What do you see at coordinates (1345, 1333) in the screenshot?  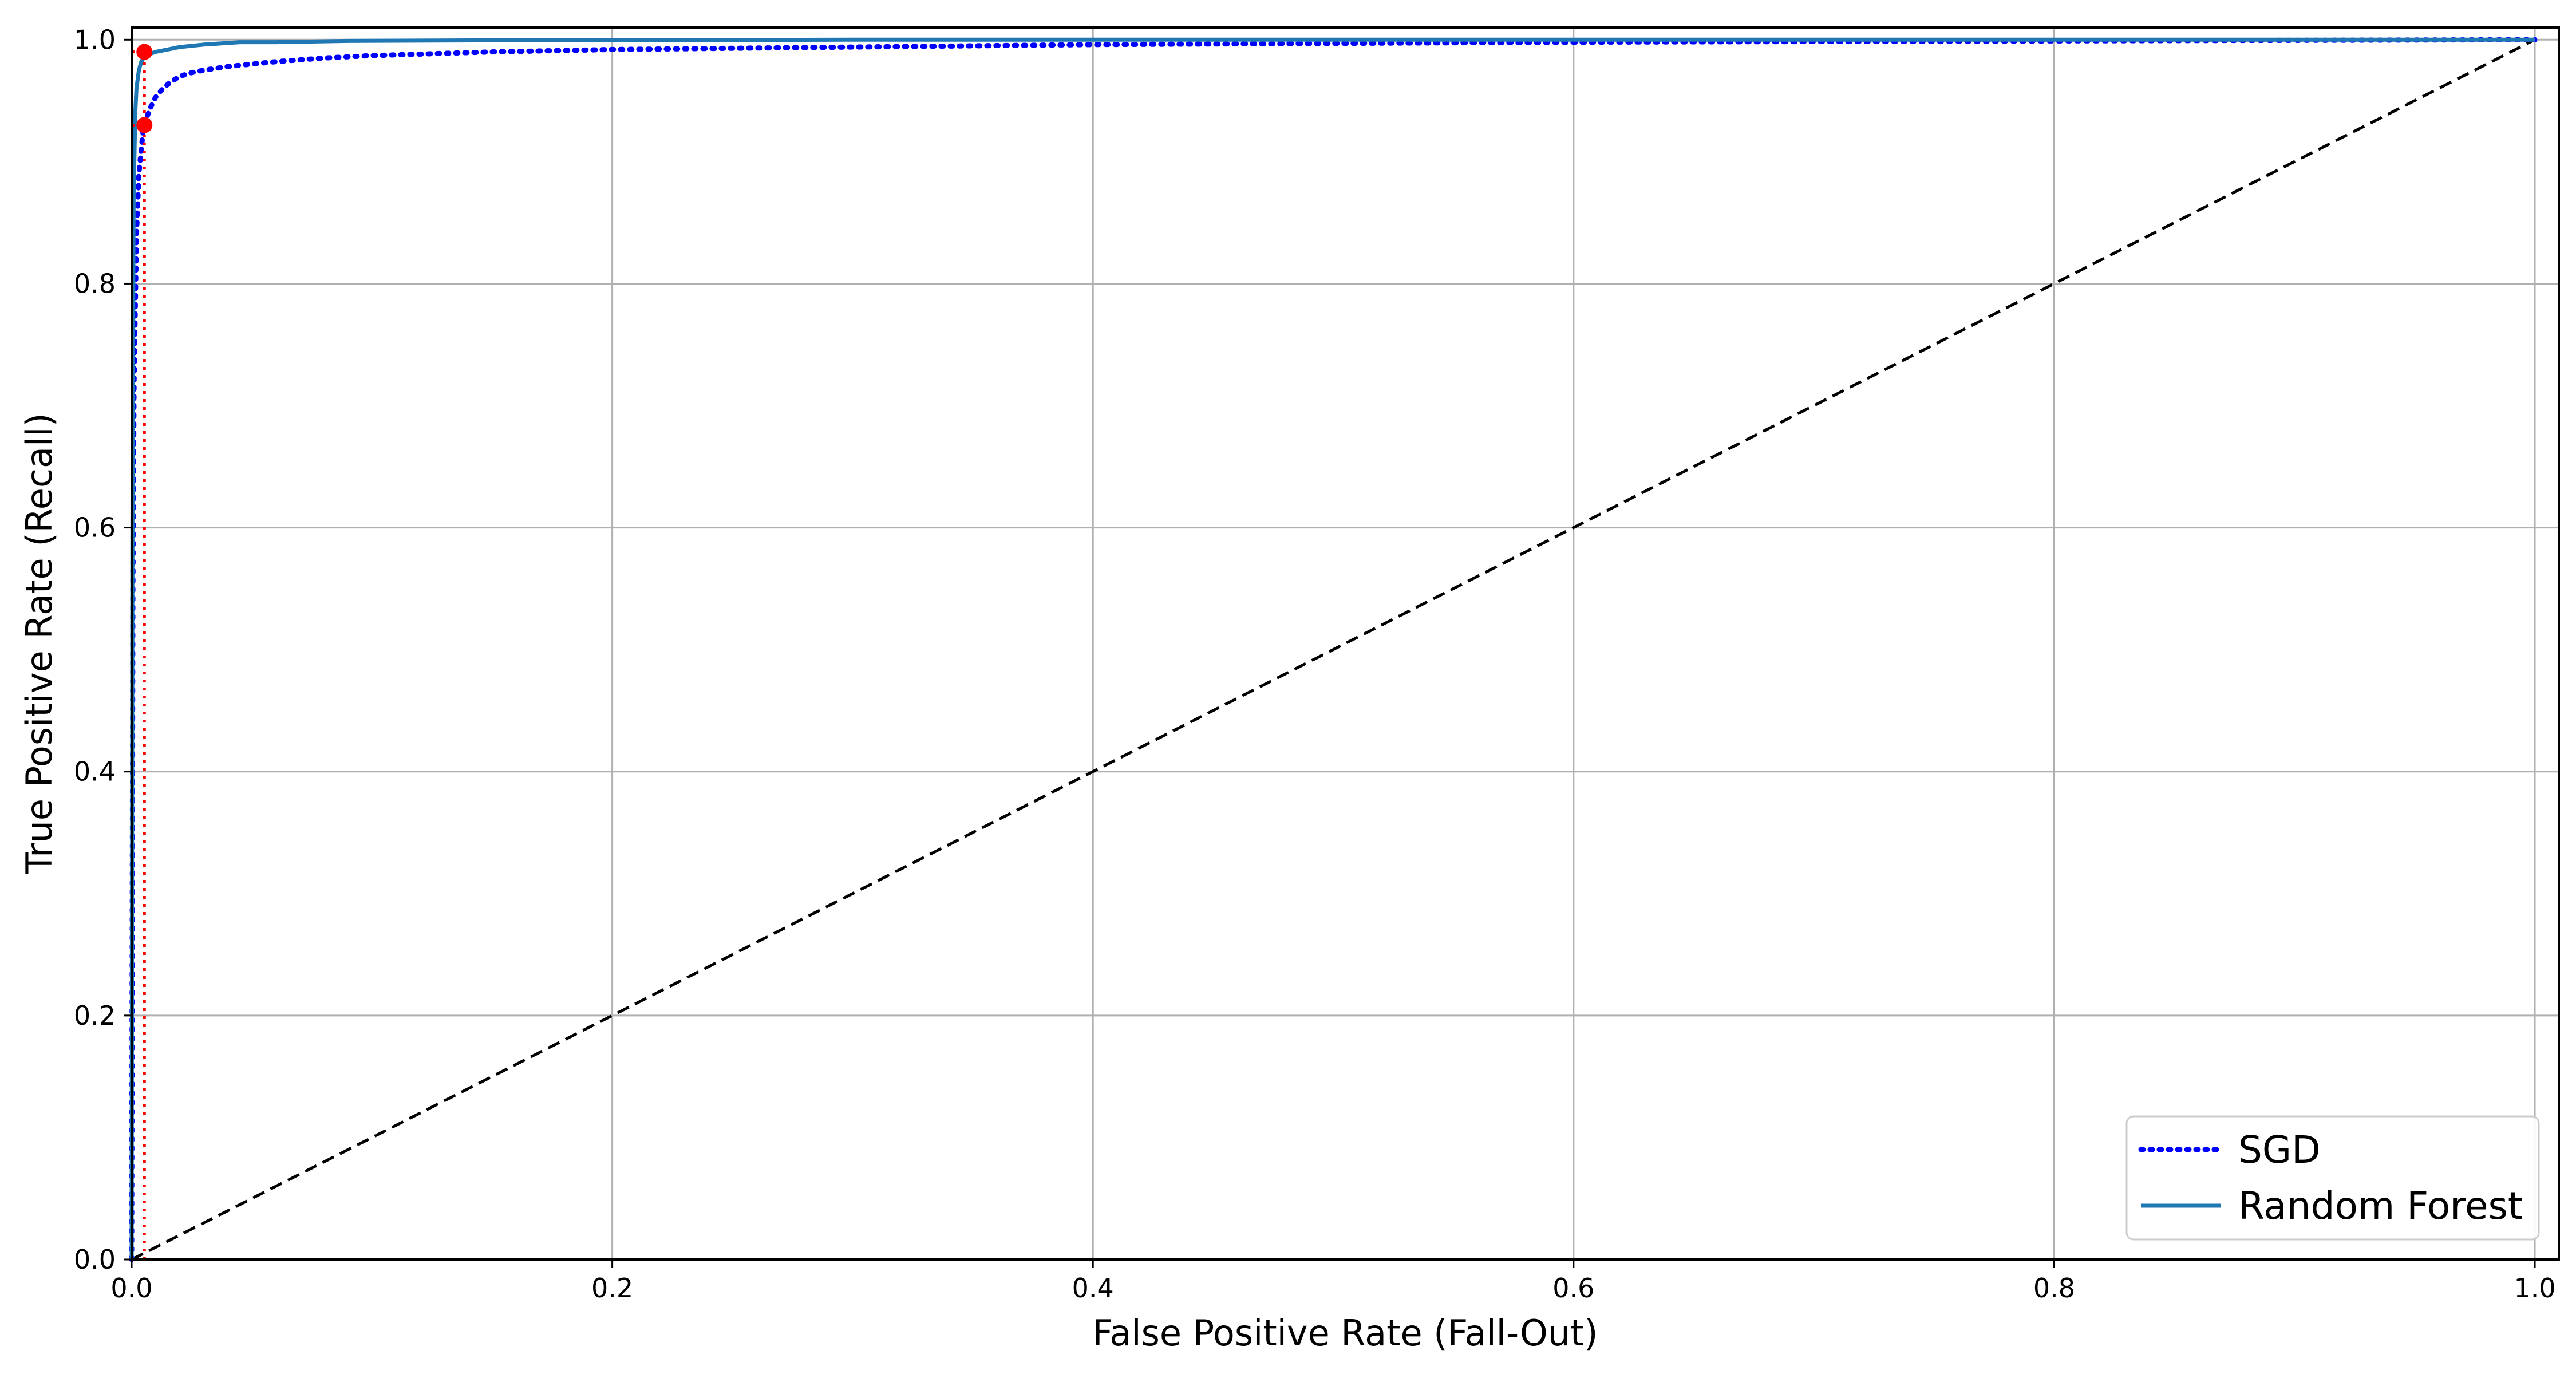 I see `x-axis-label: False Positive Rate (Fall-Out)` at bounding box center [1345, 1333].